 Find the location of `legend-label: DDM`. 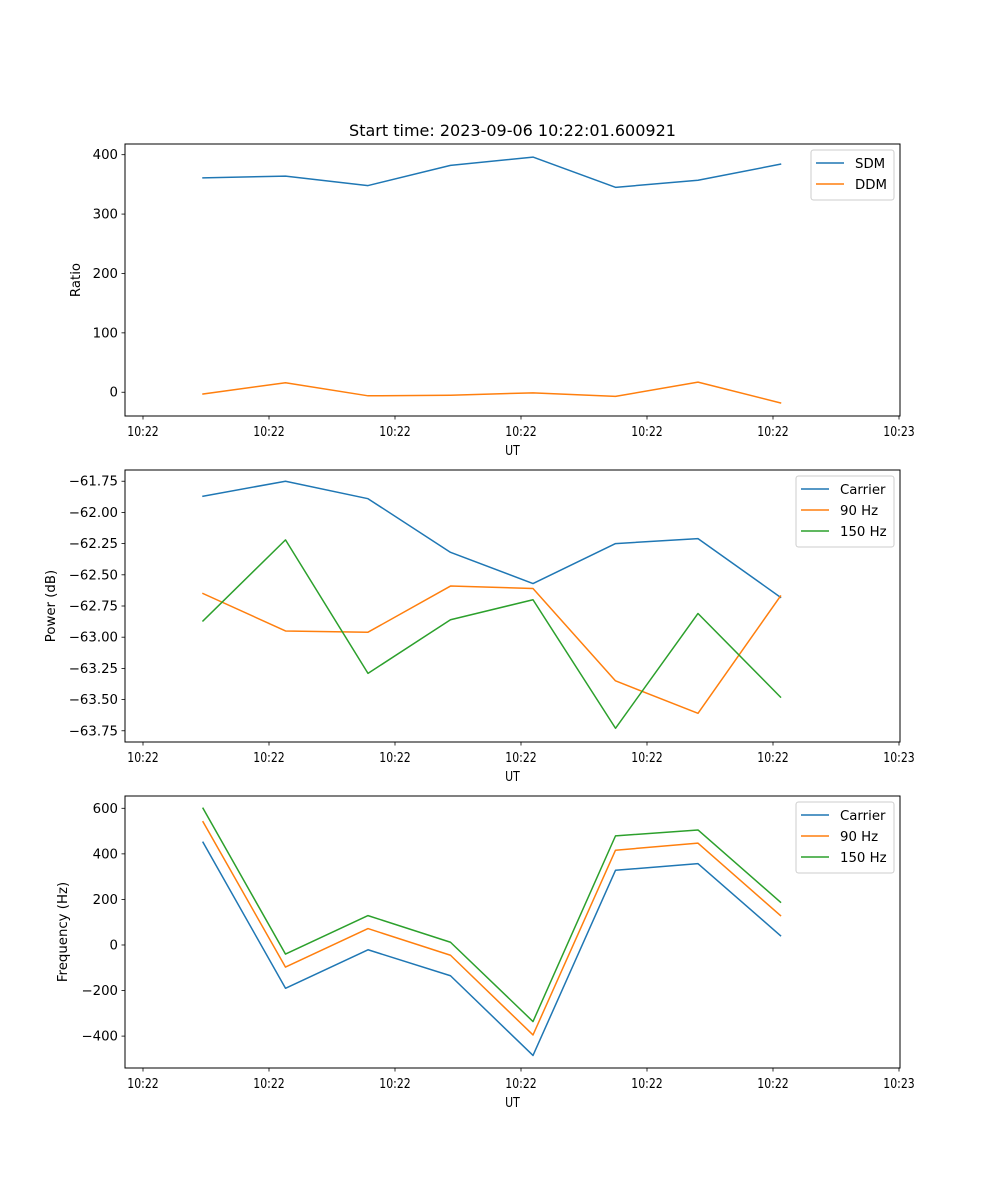

legend-label: DDM is located at coordinates (871, 185).